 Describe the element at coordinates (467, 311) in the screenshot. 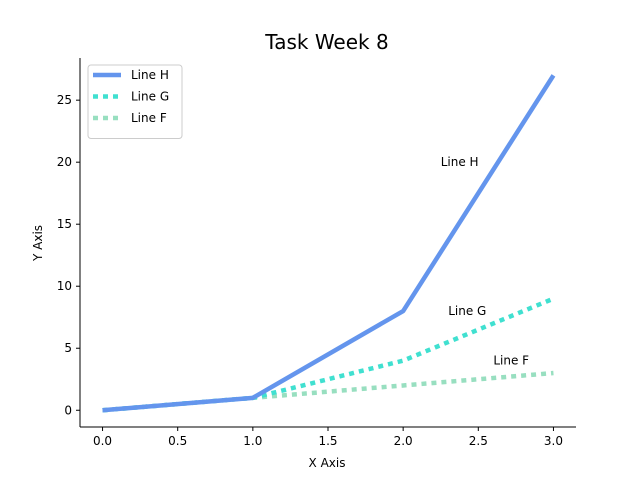

I see `annotation-label: Line G` at that location.